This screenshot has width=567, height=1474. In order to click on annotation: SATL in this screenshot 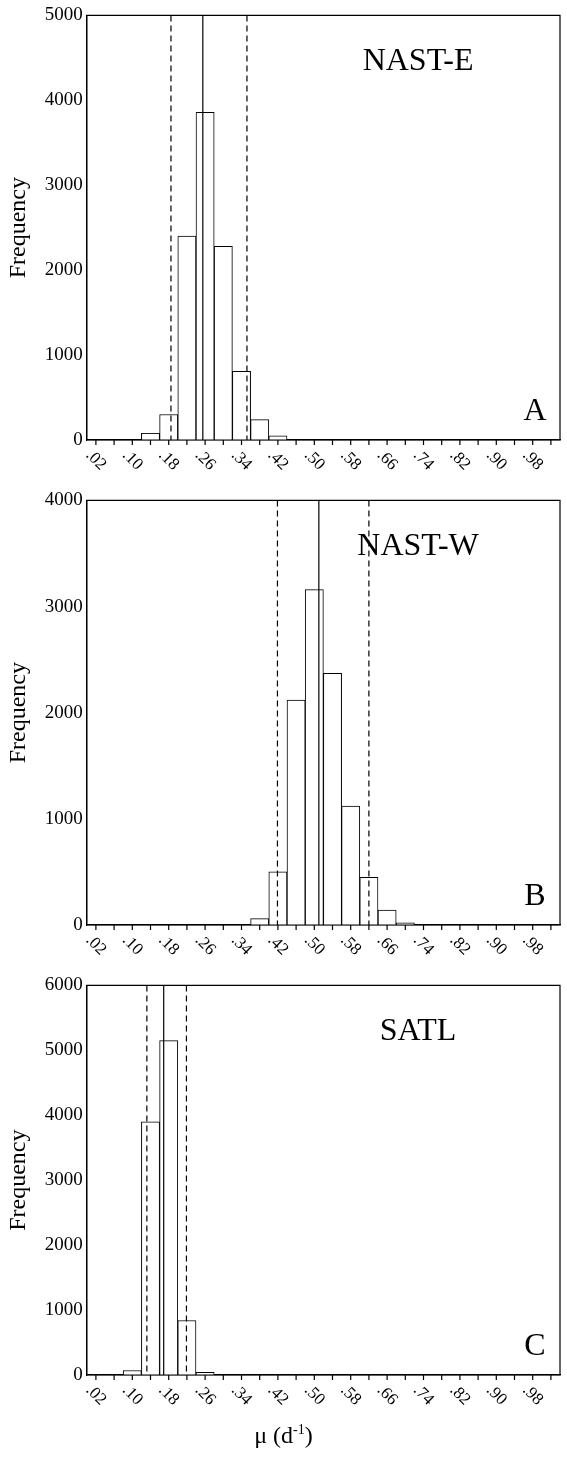, I will do `click(418, 1028)`.